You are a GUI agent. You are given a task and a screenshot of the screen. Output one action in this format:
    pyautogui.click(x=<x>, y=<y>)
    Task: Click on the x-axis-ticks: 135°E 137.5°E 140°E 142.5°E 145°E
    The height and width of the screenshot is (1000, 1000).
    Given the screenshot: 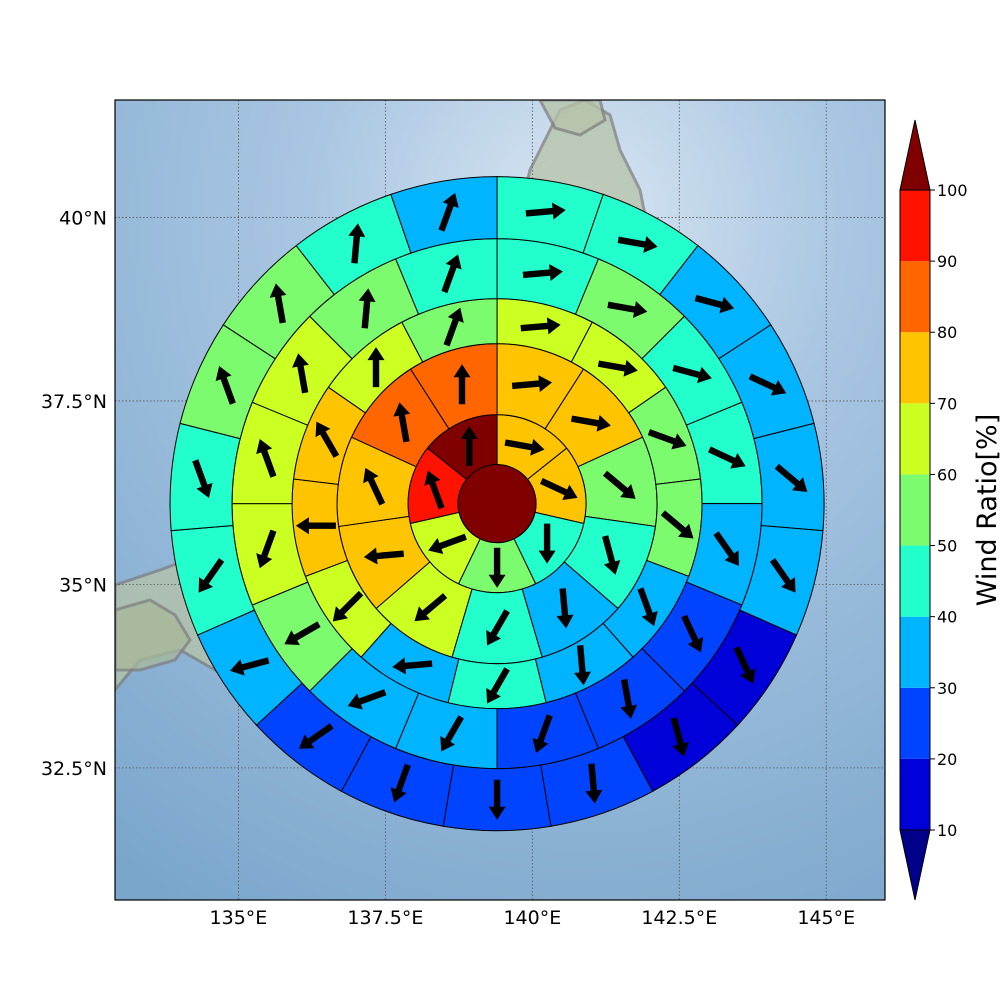 What is the action you would take?
    pyautogui.click(x=533, y=918)
    